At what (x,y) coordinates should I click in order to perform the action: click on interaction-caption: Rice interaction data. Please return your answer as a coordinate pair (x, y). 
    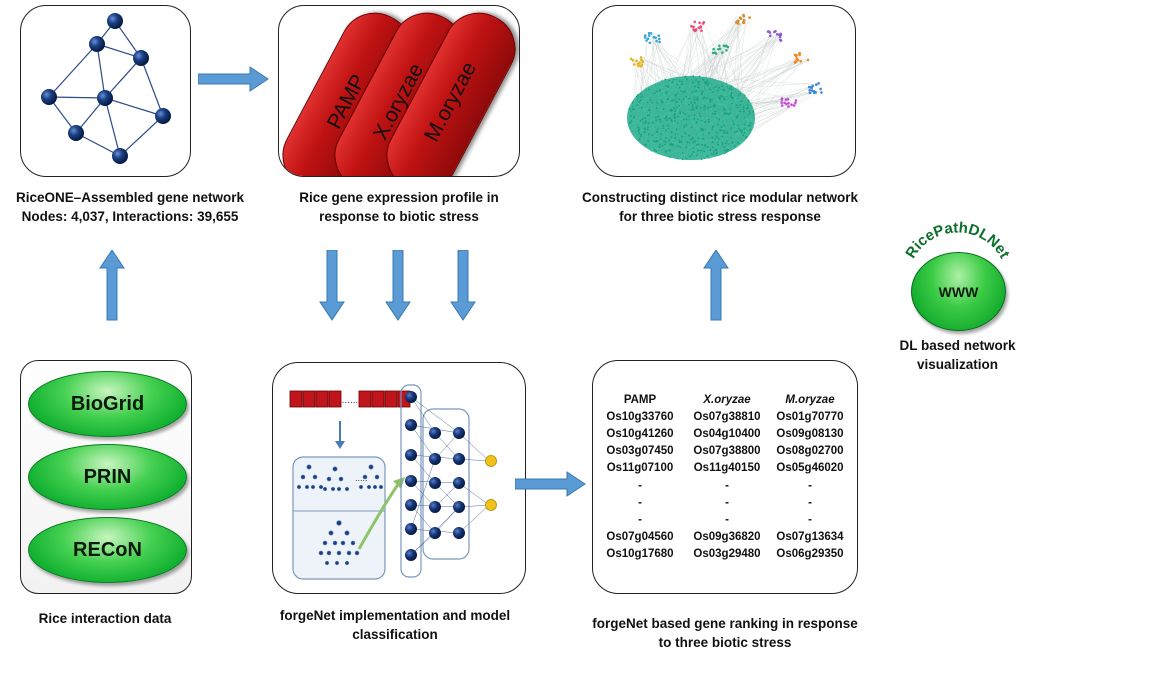
    Looking at the image, I should click on (105, 618).